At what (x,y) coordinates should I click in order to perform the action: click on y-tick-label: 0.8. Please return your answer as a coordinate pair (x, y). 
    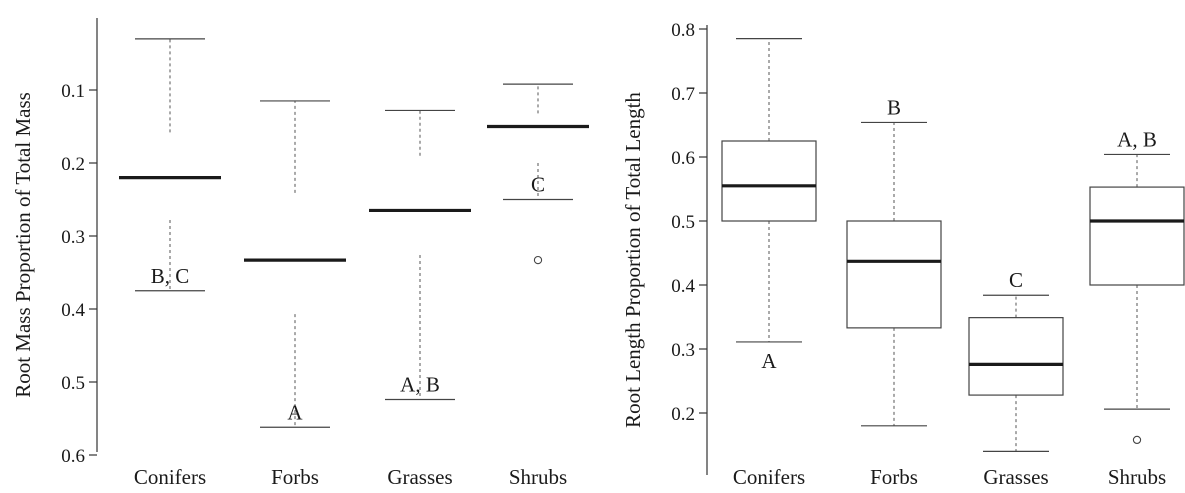
    Looking at the image, I should click on (683, 30).